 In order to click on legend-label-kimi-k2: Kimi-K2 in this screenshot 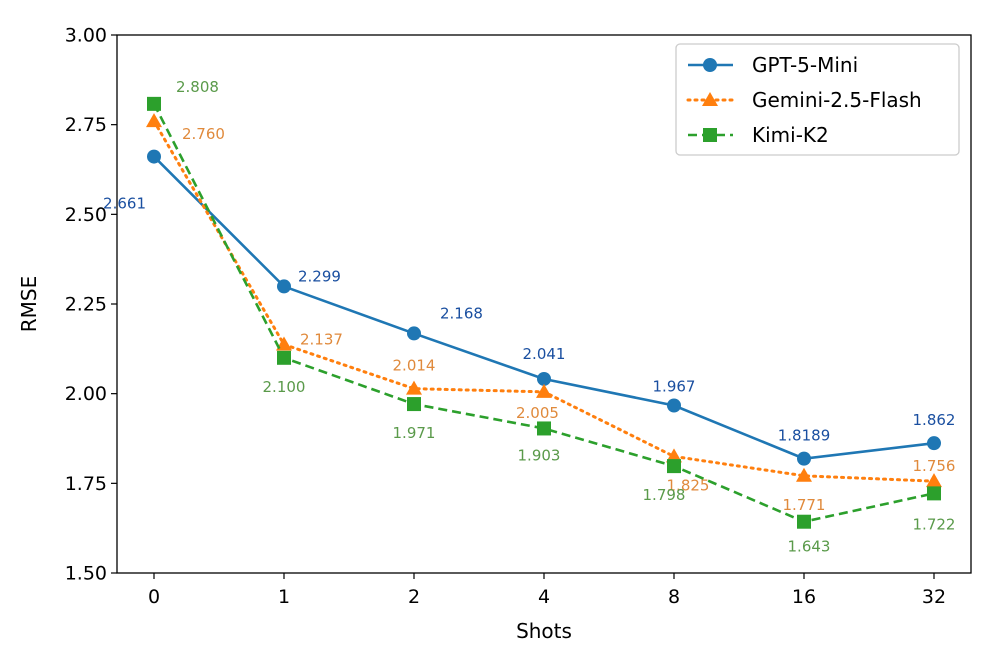, I will do `click(790, 135)`.